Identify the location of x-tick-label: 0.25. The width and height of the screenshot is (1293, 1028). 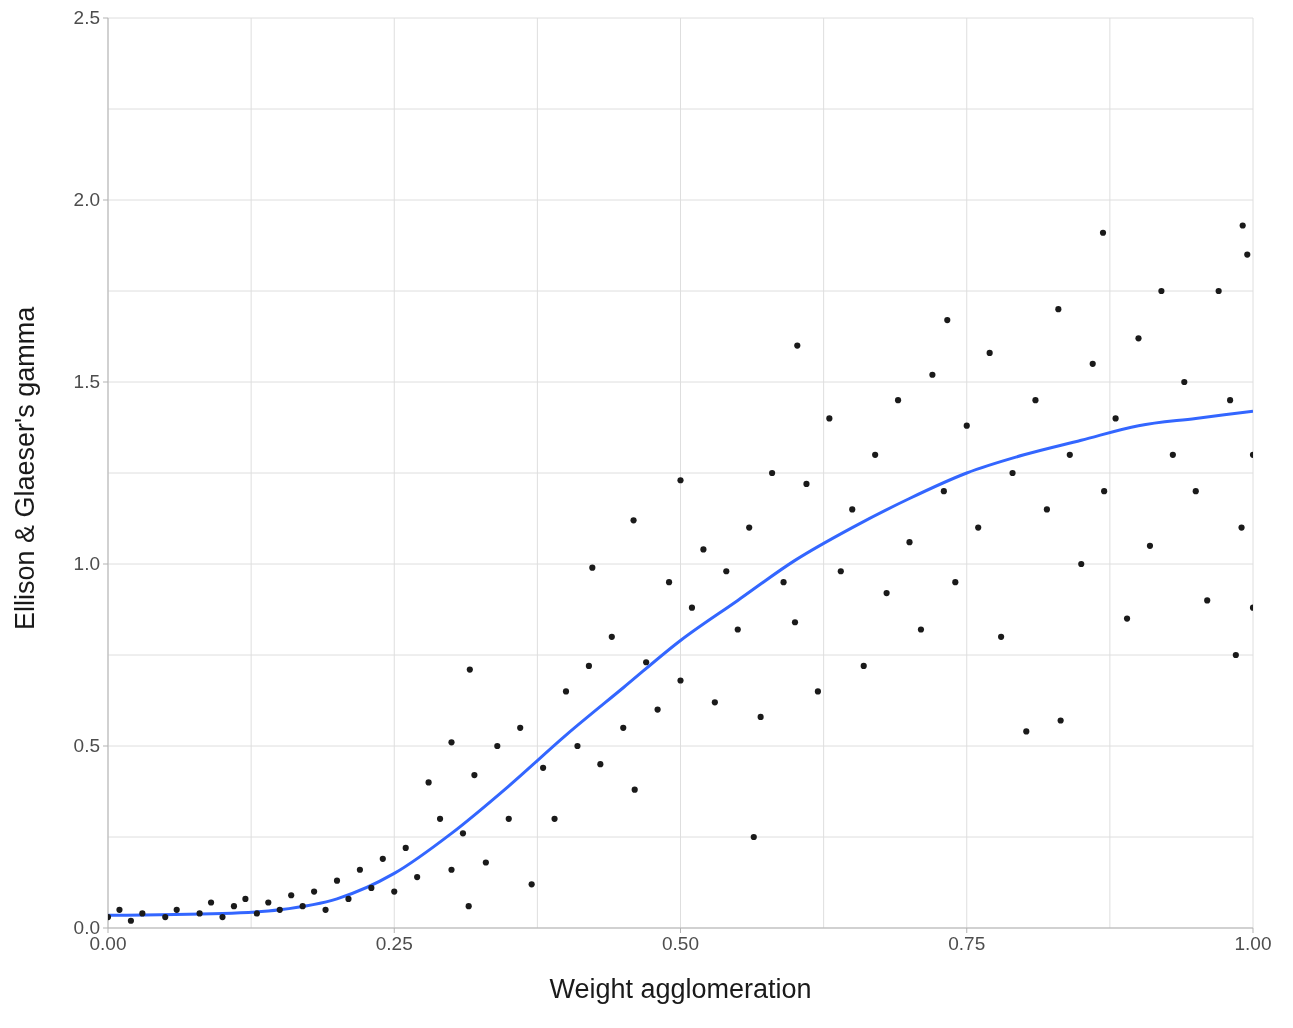
(394, 943).